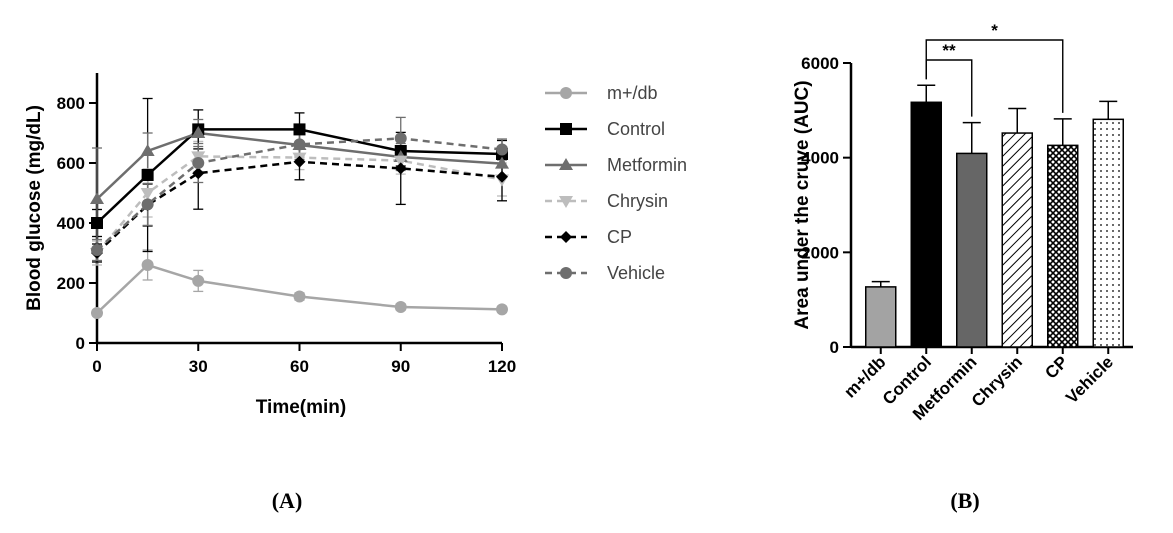 This screenshot has width=1173, height=533. Describe the element at coordinates (198, 366) in the screenshot. I see `a-x-tick-label: 30` at that location.